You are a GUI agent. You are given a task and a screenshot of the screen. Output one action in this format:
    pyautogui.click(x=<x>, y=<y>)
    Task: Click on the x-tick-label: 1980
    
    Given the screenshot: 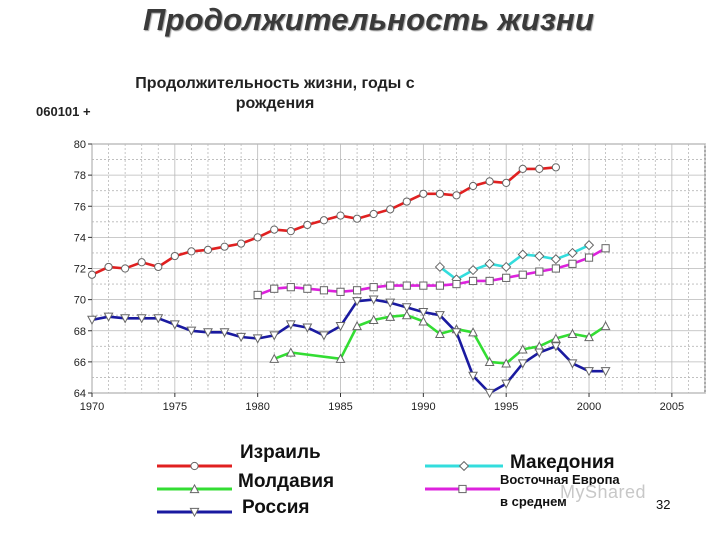 What is the action you would take?
    pyautogui.click(x=257, y=407)
    